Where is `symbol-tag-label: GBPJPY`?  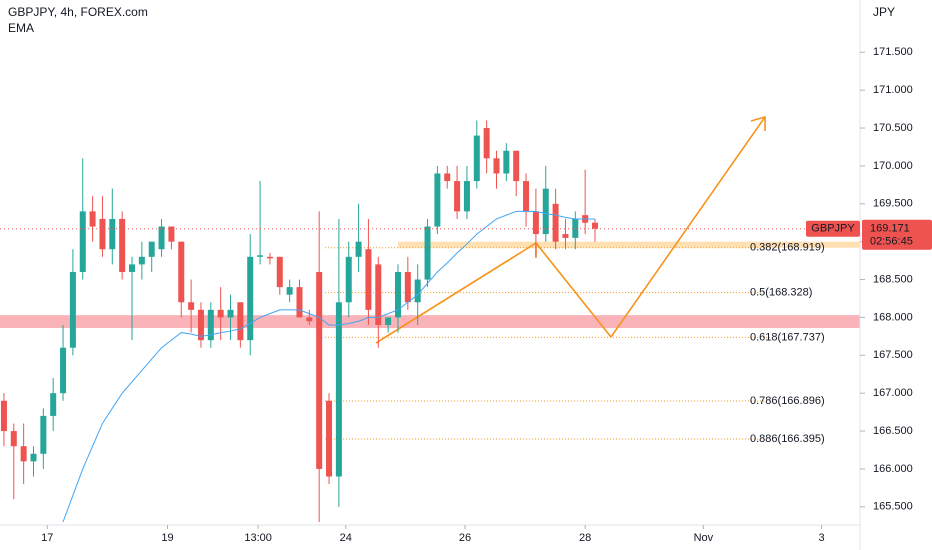
symbol-tag-label: GBPJPY is located at coordinates (833, 229).